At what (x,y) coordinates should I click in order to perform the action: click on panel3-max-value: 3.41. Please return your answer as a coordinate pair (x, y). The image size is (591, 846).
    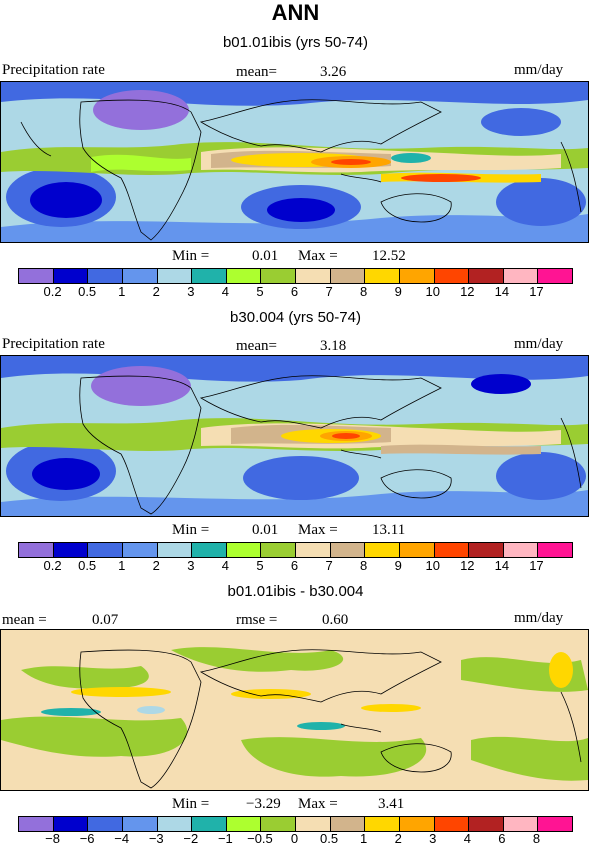
    Looking at the image, I should click on (391, 804).